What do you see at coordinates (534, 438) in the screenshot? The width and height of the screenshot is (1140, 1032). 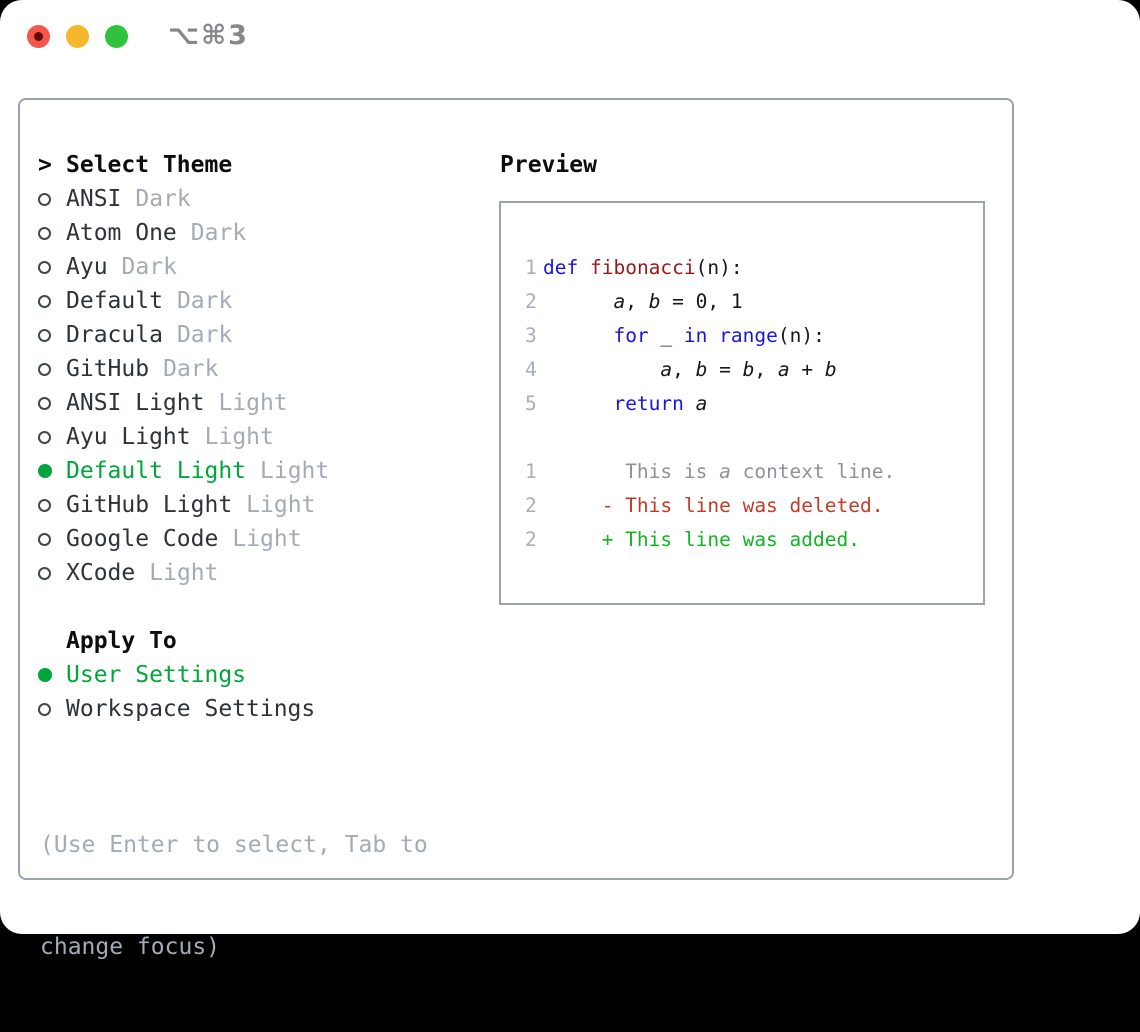 I see `line-number` at bounding box center [534, 438].